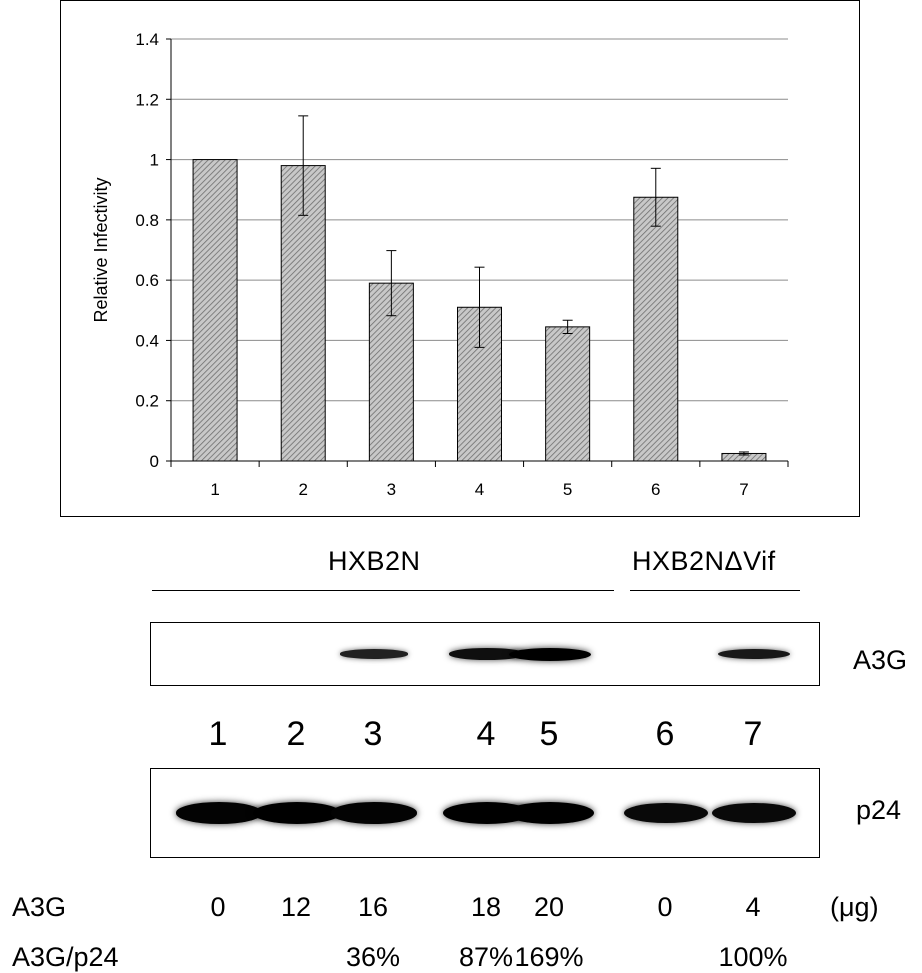 The height and width of the screenshot is (973, 922). Describe the element at coordinates (373, 907) in the screenshot. I see `a3g-amount: 16` at that location.